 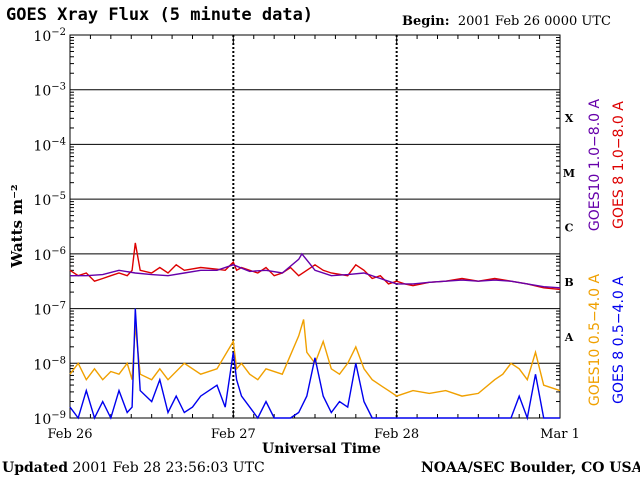 I want to click on y-tick-label: 10⁻², so click(x=49, y=36).